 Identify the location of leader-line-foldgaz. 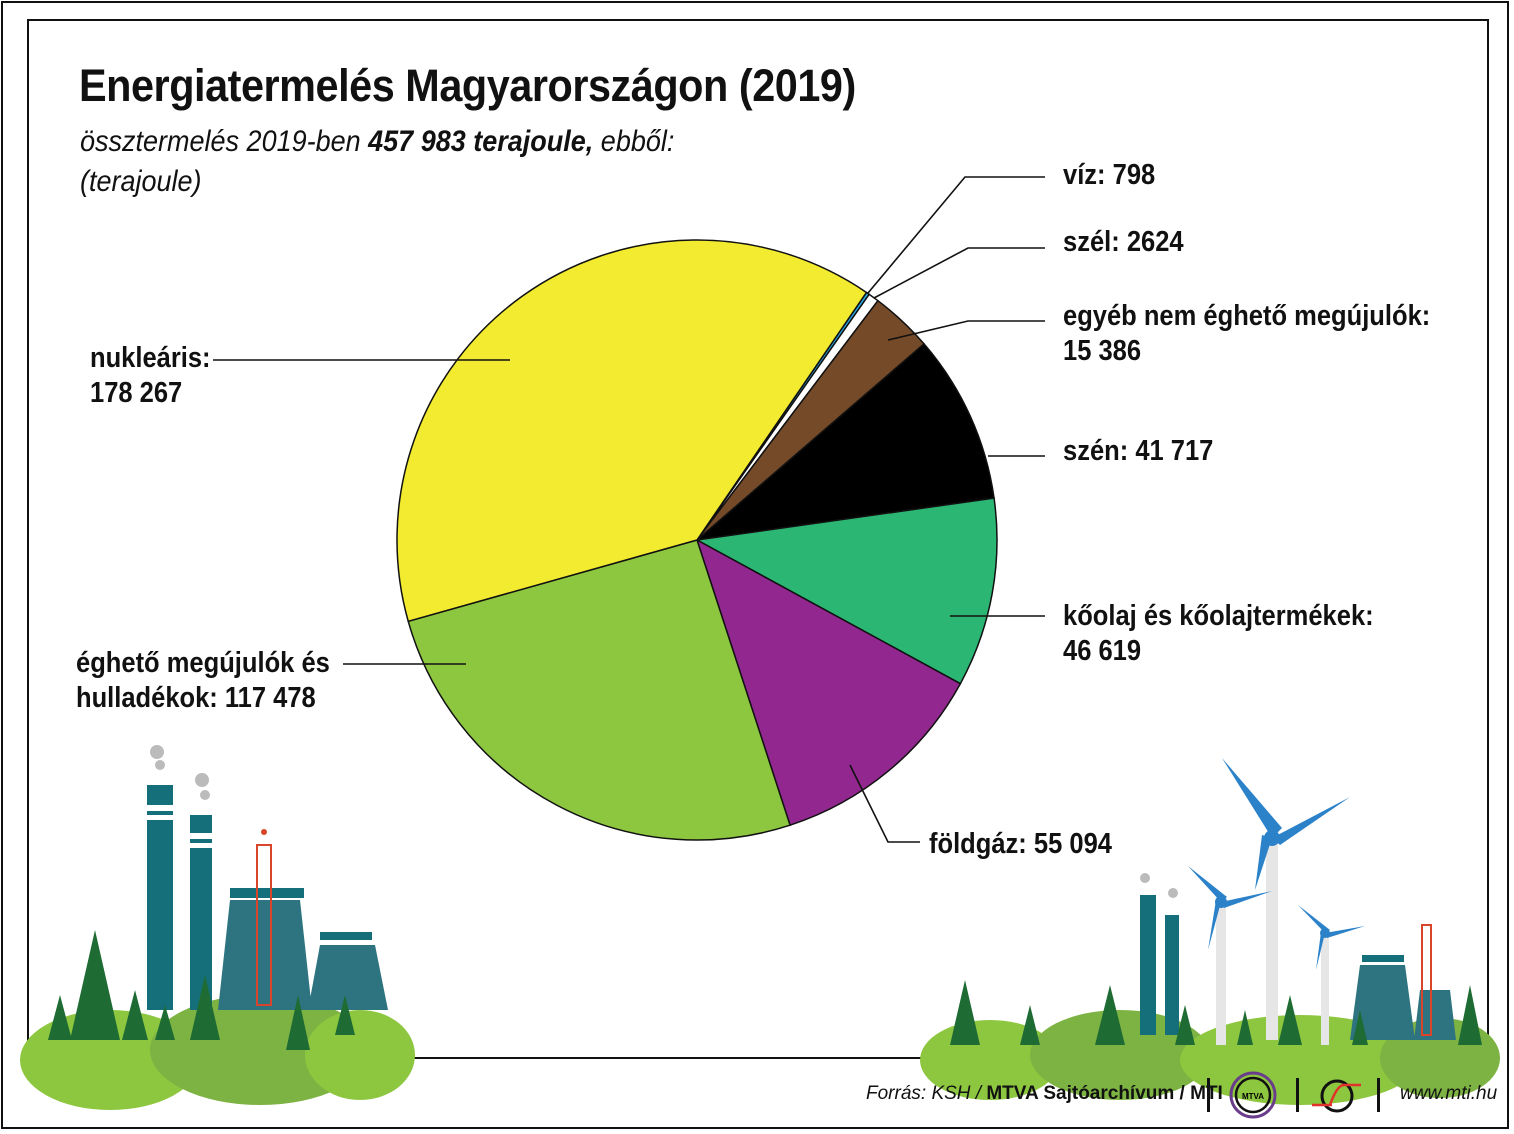
(884, 803).